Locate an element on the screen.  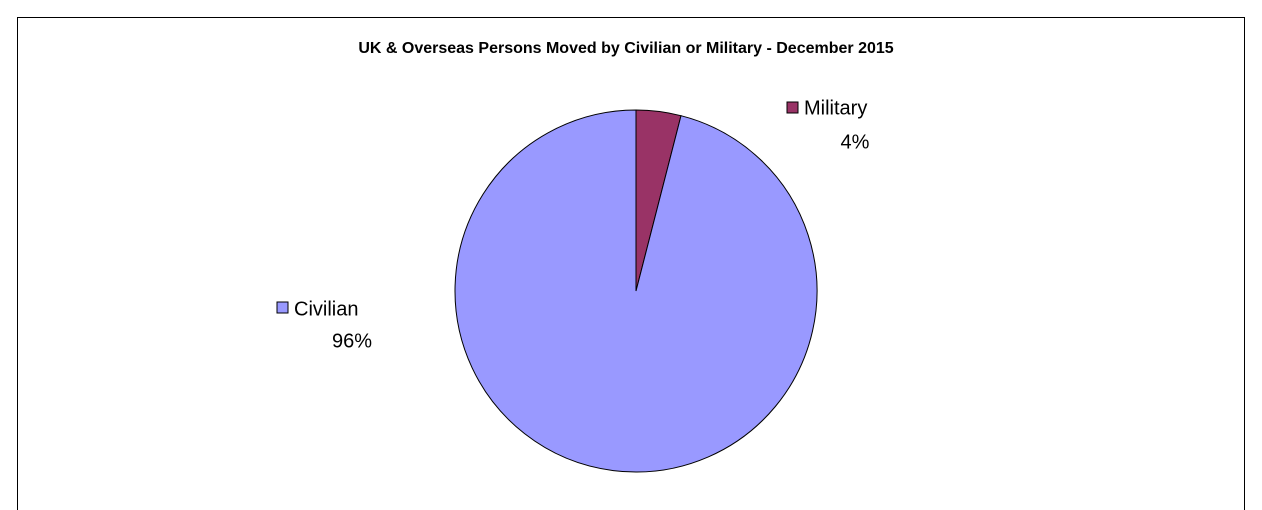
slice-value-label: 96% is located at coordinates (352, 341).